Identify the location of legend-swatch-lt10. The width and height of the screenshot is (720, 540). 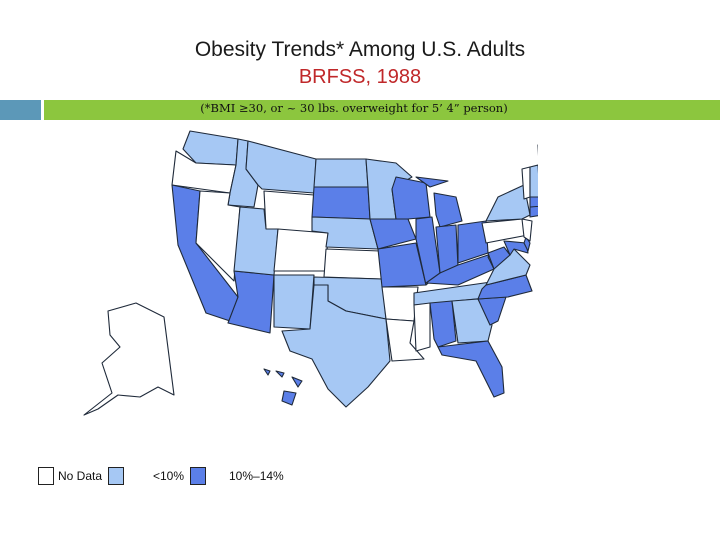
(116, 476).